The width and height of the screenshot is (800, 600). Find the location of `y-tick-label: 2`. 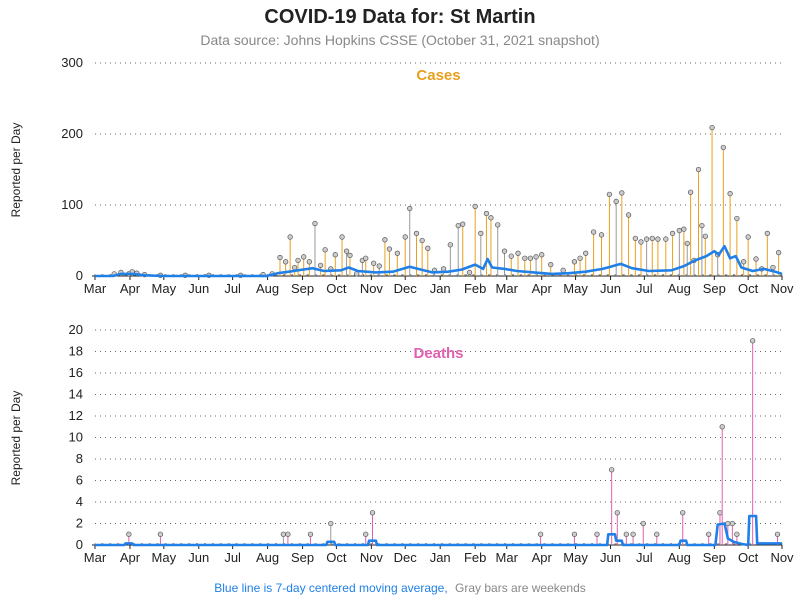

y-tick-label: 2 is located at coordinates (79, 523).